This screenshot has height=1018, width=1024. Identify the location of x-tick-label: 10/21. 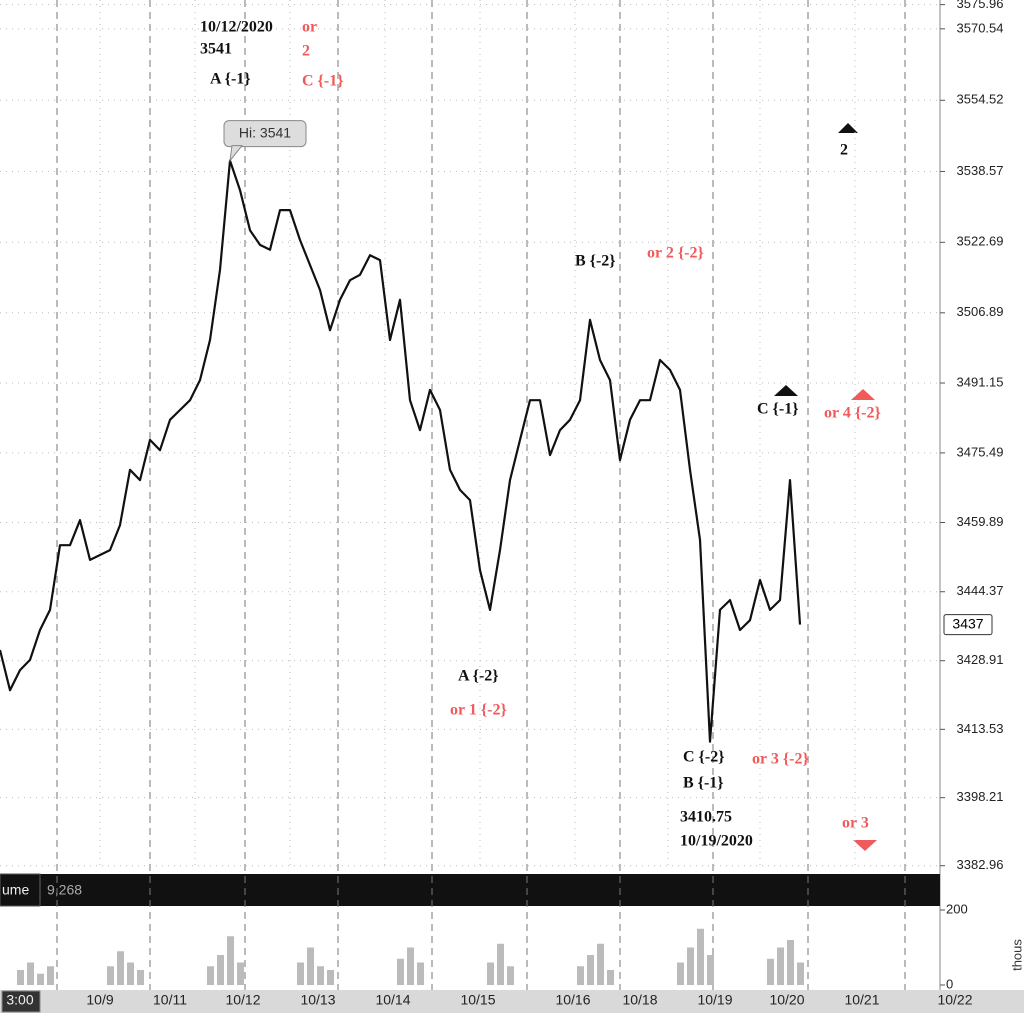
(861, 1000).